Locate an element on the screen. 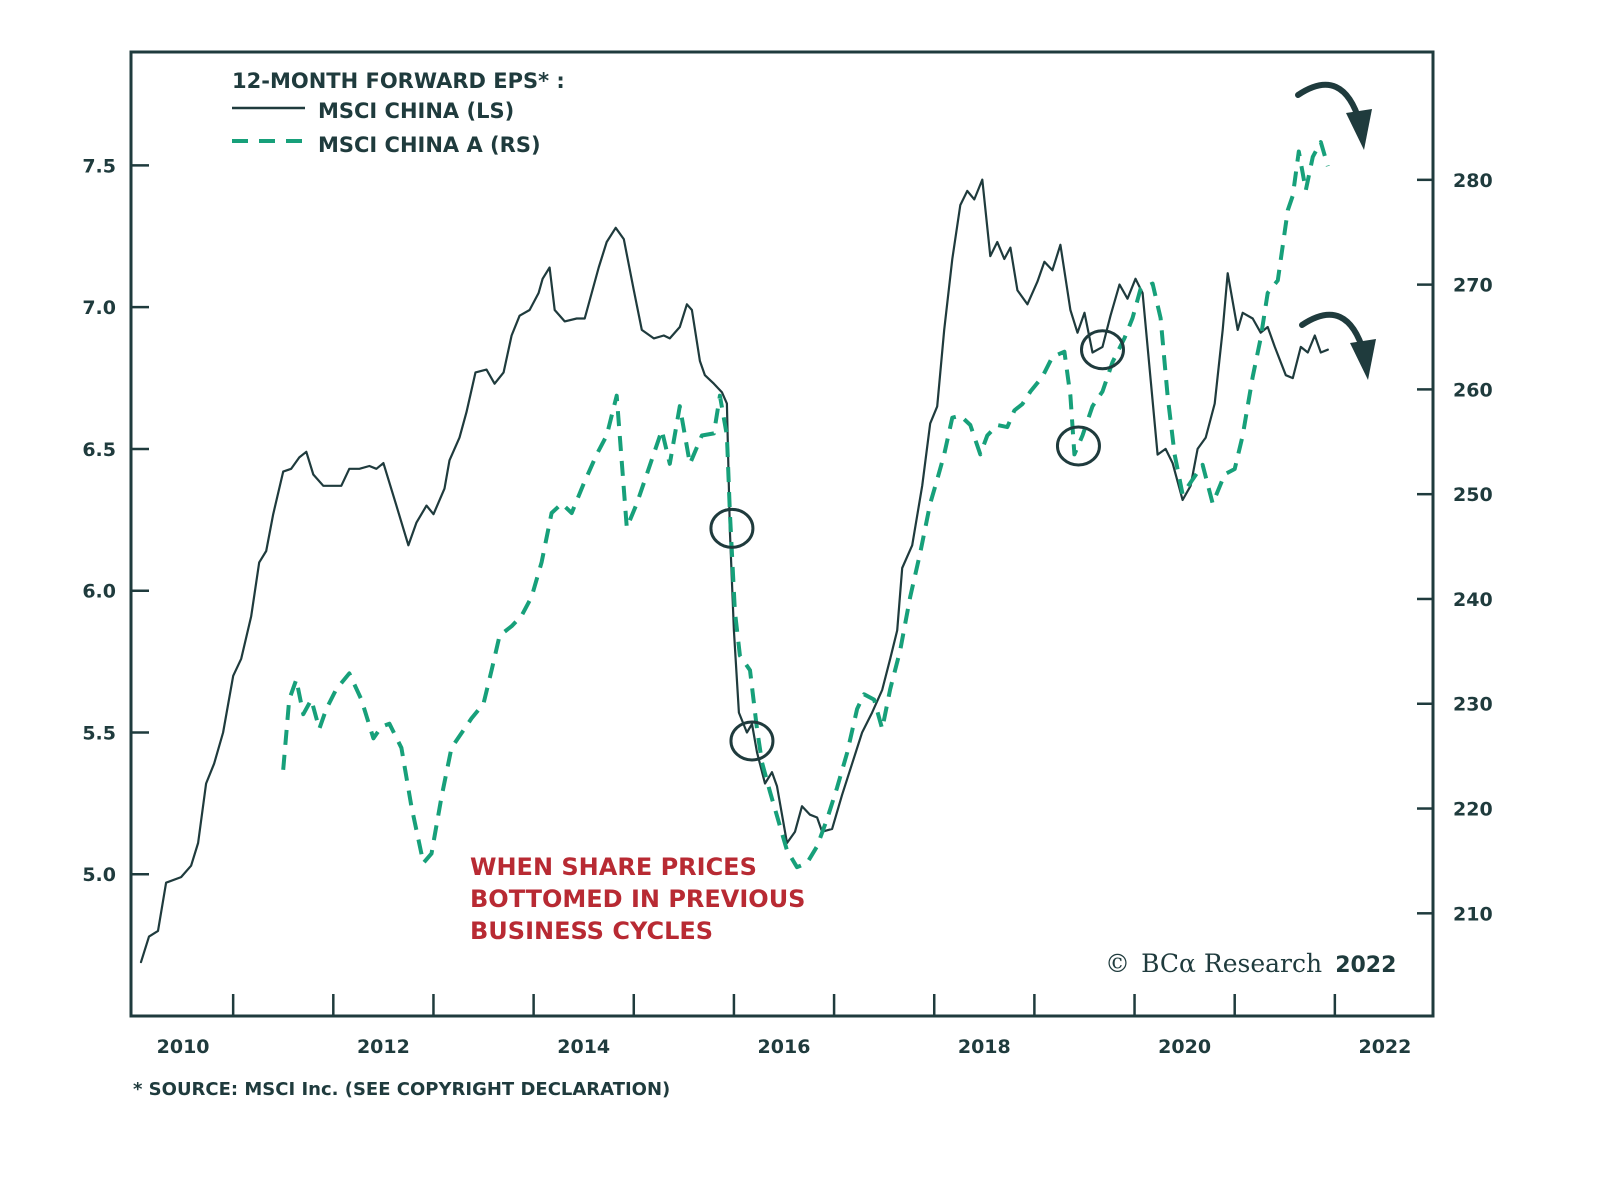  x-axis-tick-label: 2012 is located at coordinates (383, 1047).